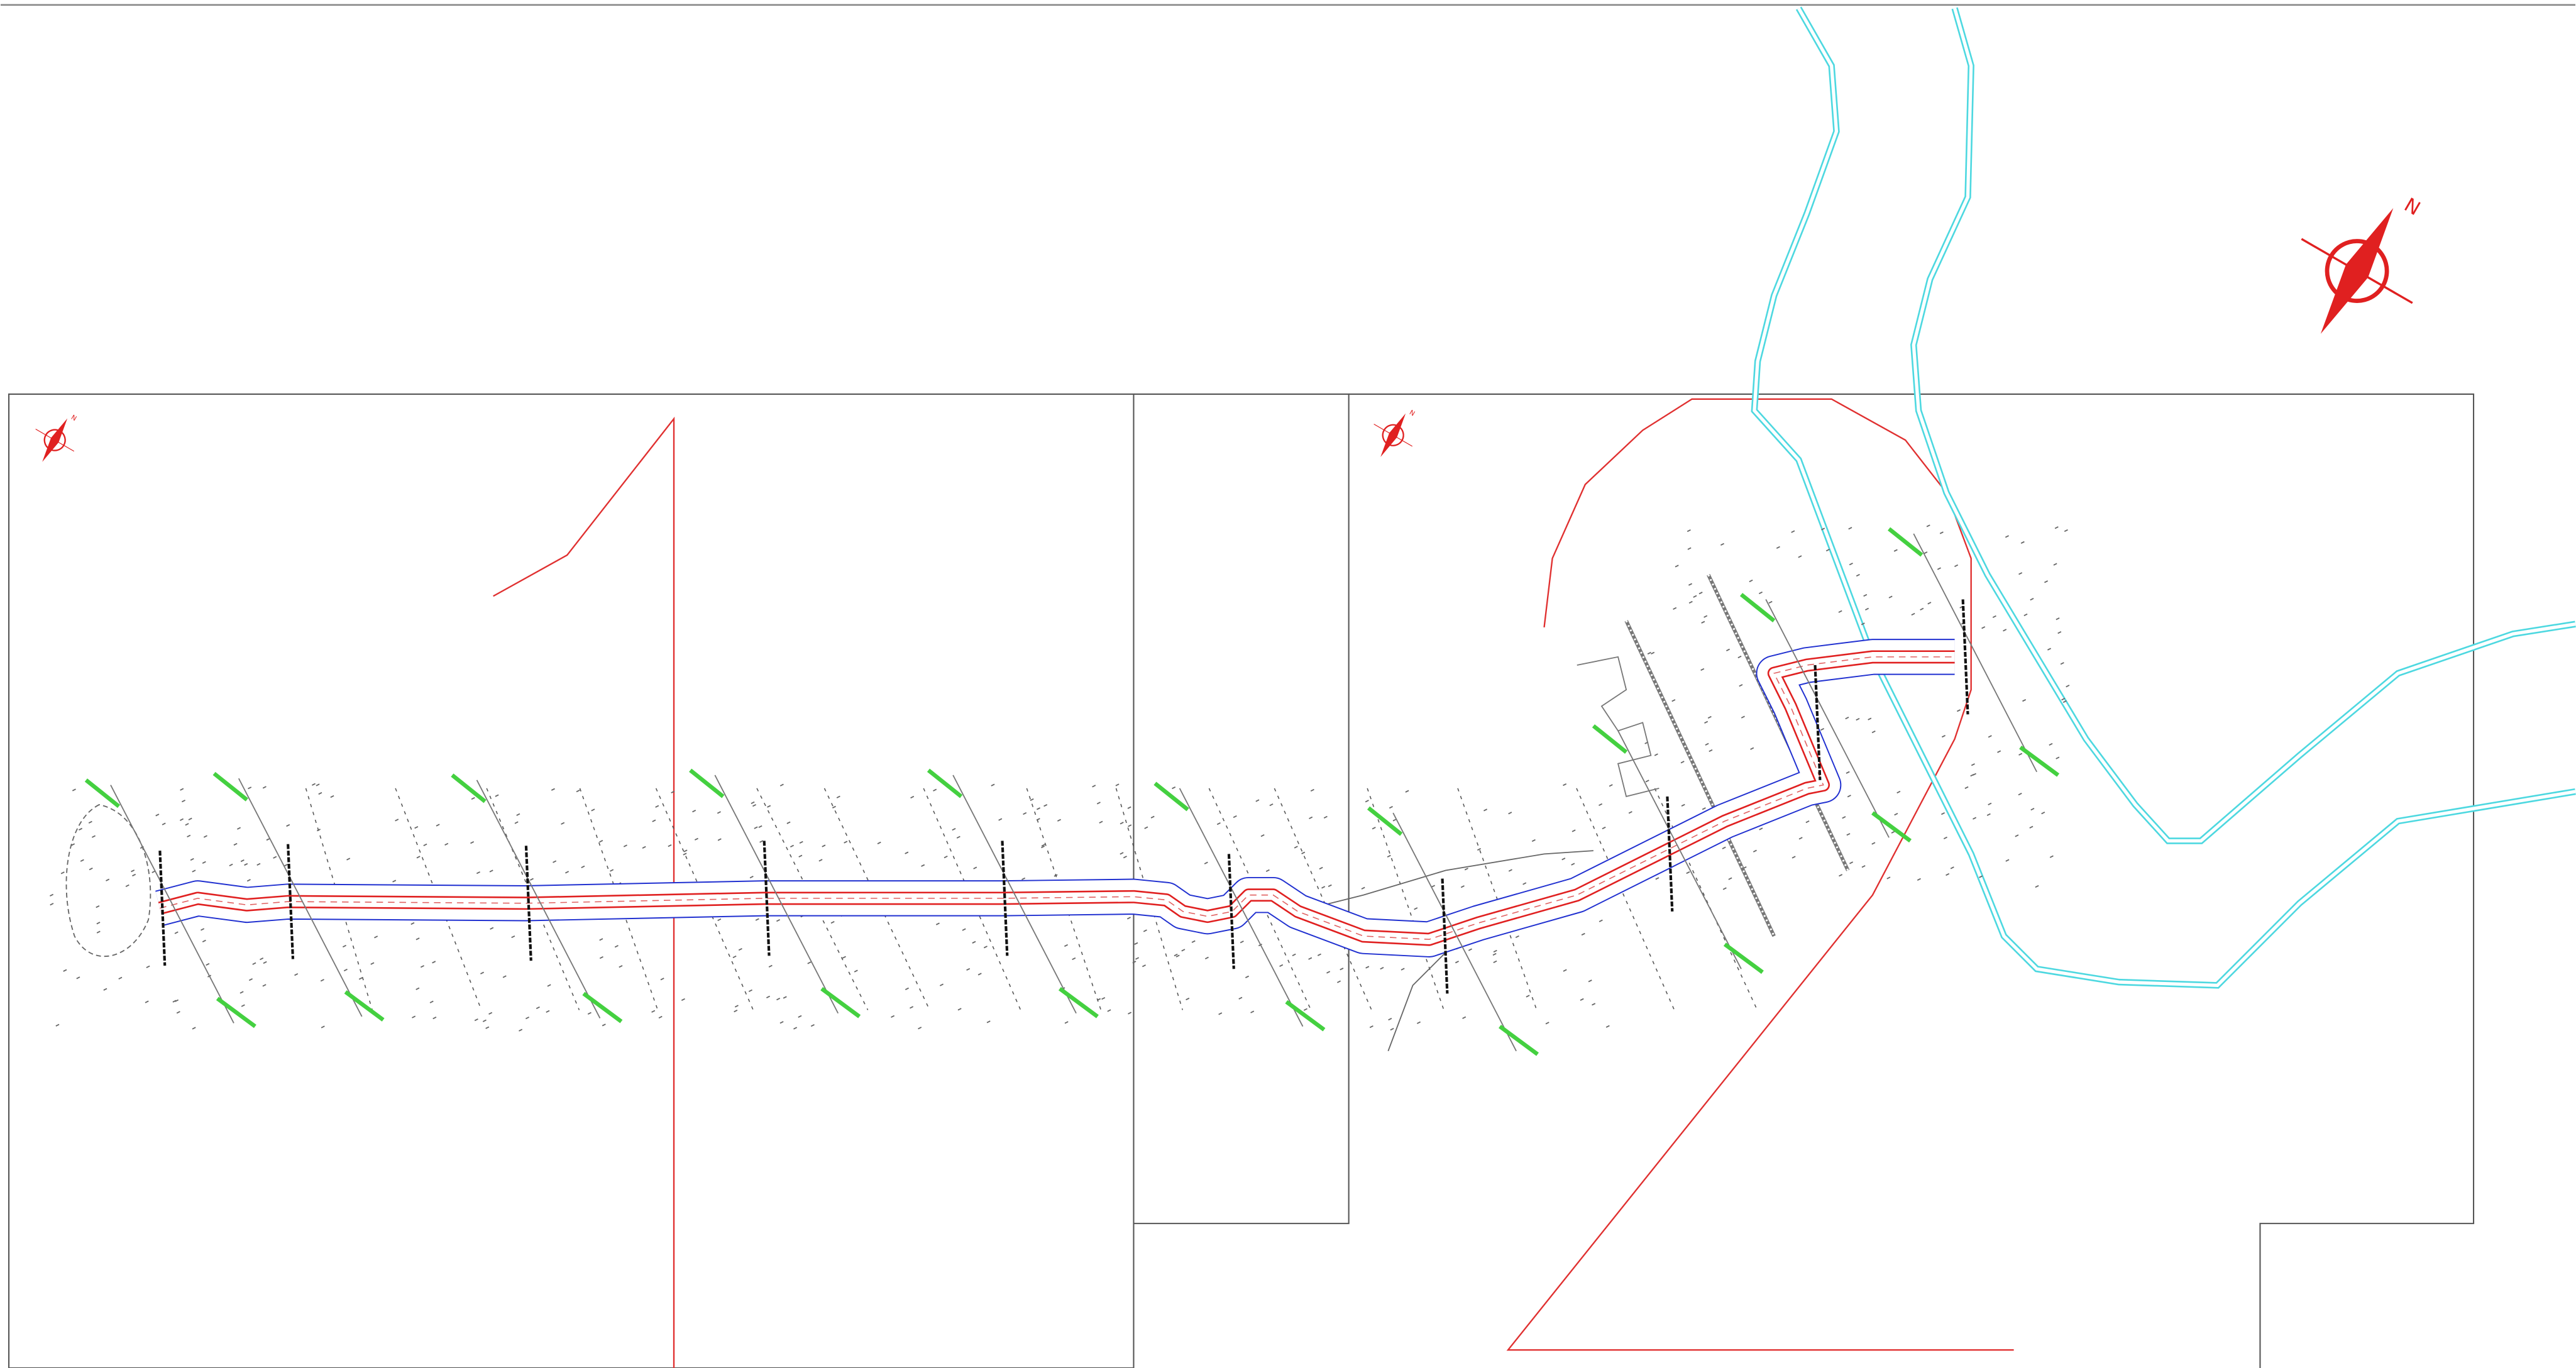  Describe the element at coordinates (533, 899) in the screenshot. I see `contour-dash` at that location.